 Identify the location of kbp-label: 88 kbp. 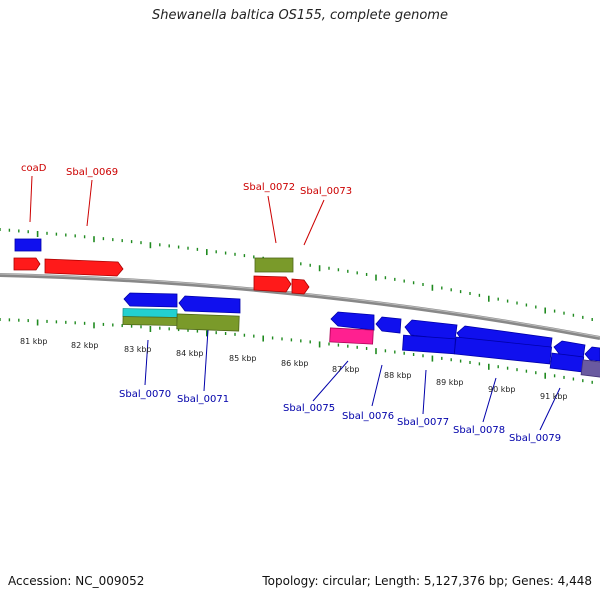
(398, 375).